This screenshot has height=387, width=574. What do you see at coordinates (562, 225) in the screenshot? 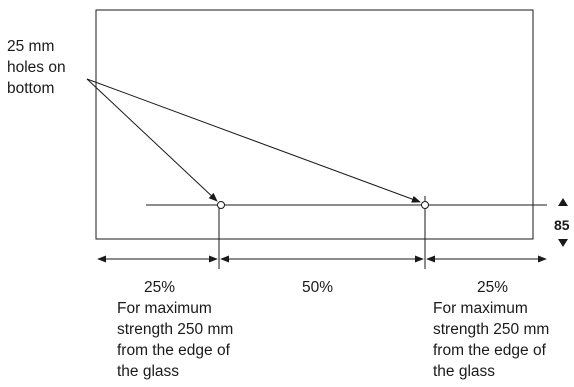
I see `height-label: 85` at bounding box center [562, 225].